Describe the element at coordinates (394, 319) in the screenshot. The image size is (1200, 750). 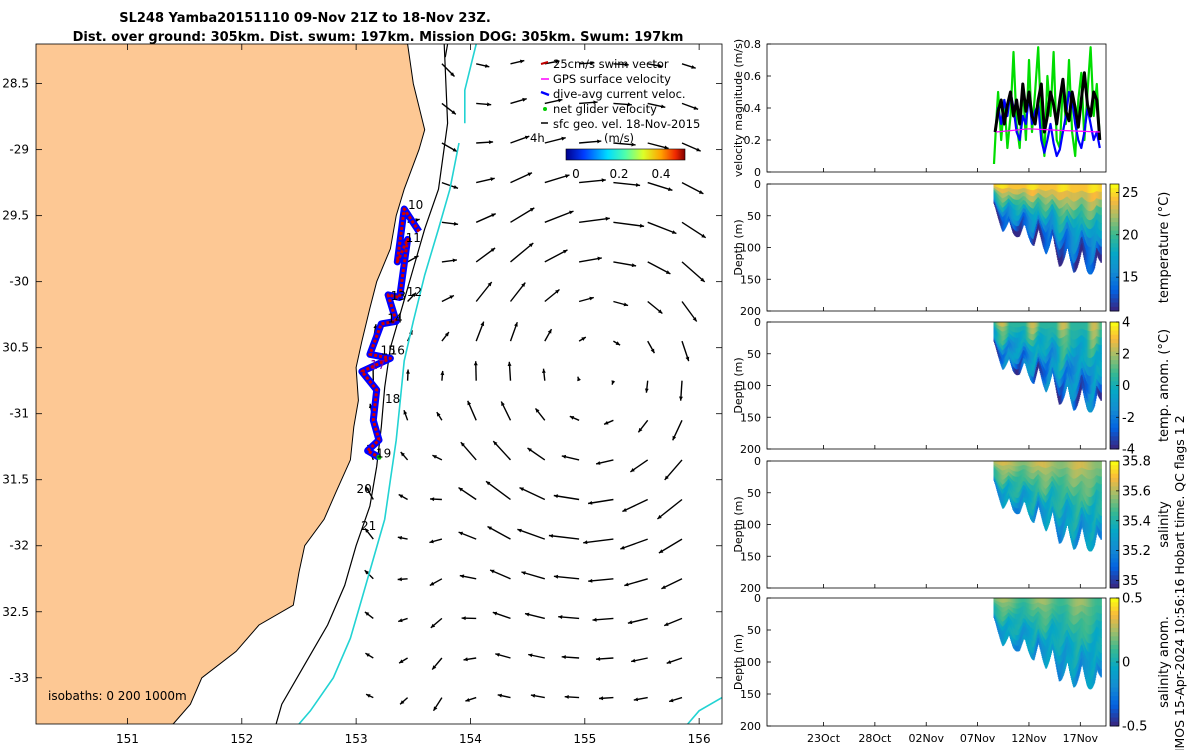
I see `day-label: 14` at that location.